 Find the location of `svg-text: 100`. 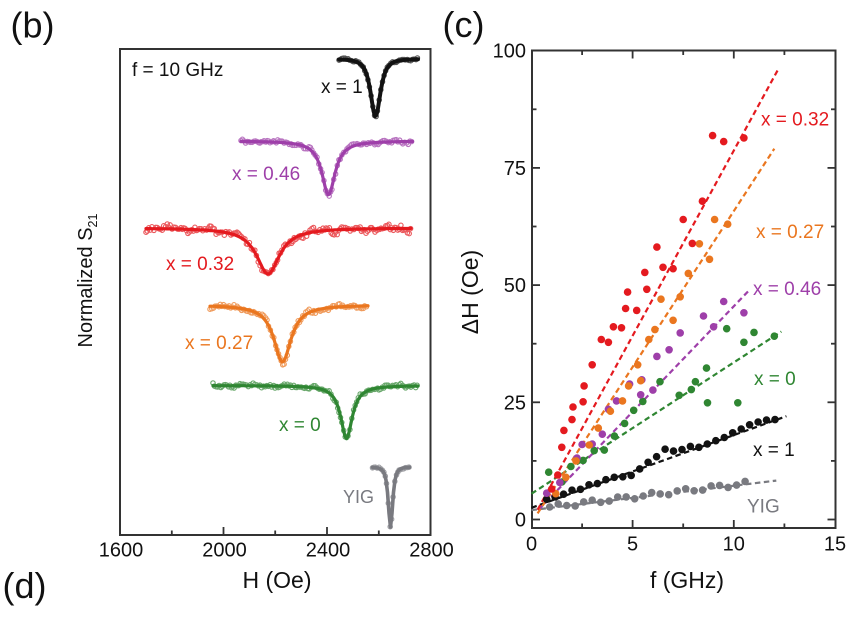

svg-text: 100 is located at coordinates (509, 52).